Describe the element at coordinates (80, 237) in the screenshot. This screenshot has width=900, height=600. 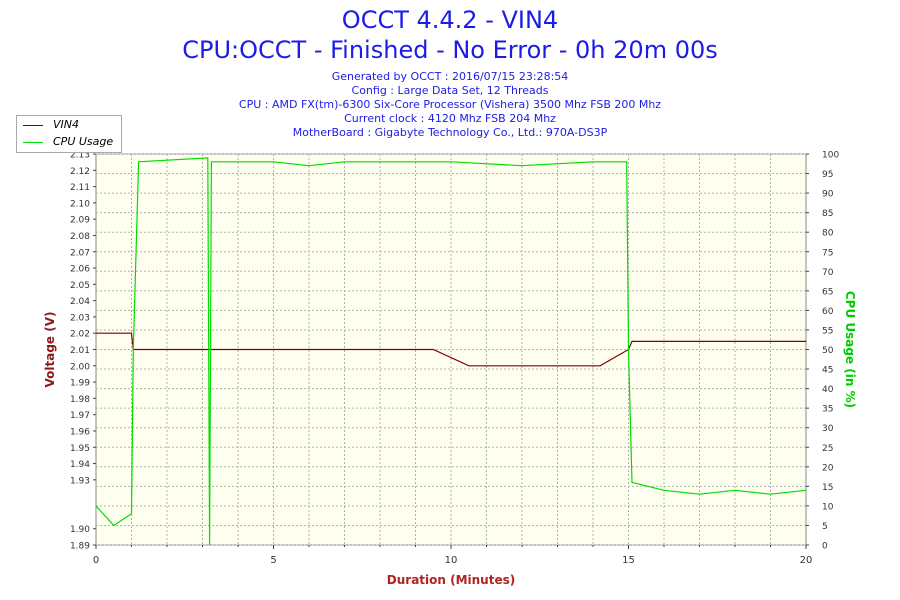
I see `y-left-tick-label: 2.08` at that location.